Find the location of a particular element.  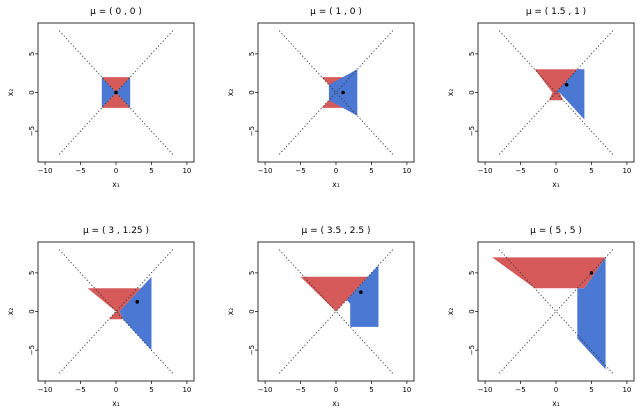

panel-title: μ = ( 5 , 5 ) is located at coordinates (556, 231).